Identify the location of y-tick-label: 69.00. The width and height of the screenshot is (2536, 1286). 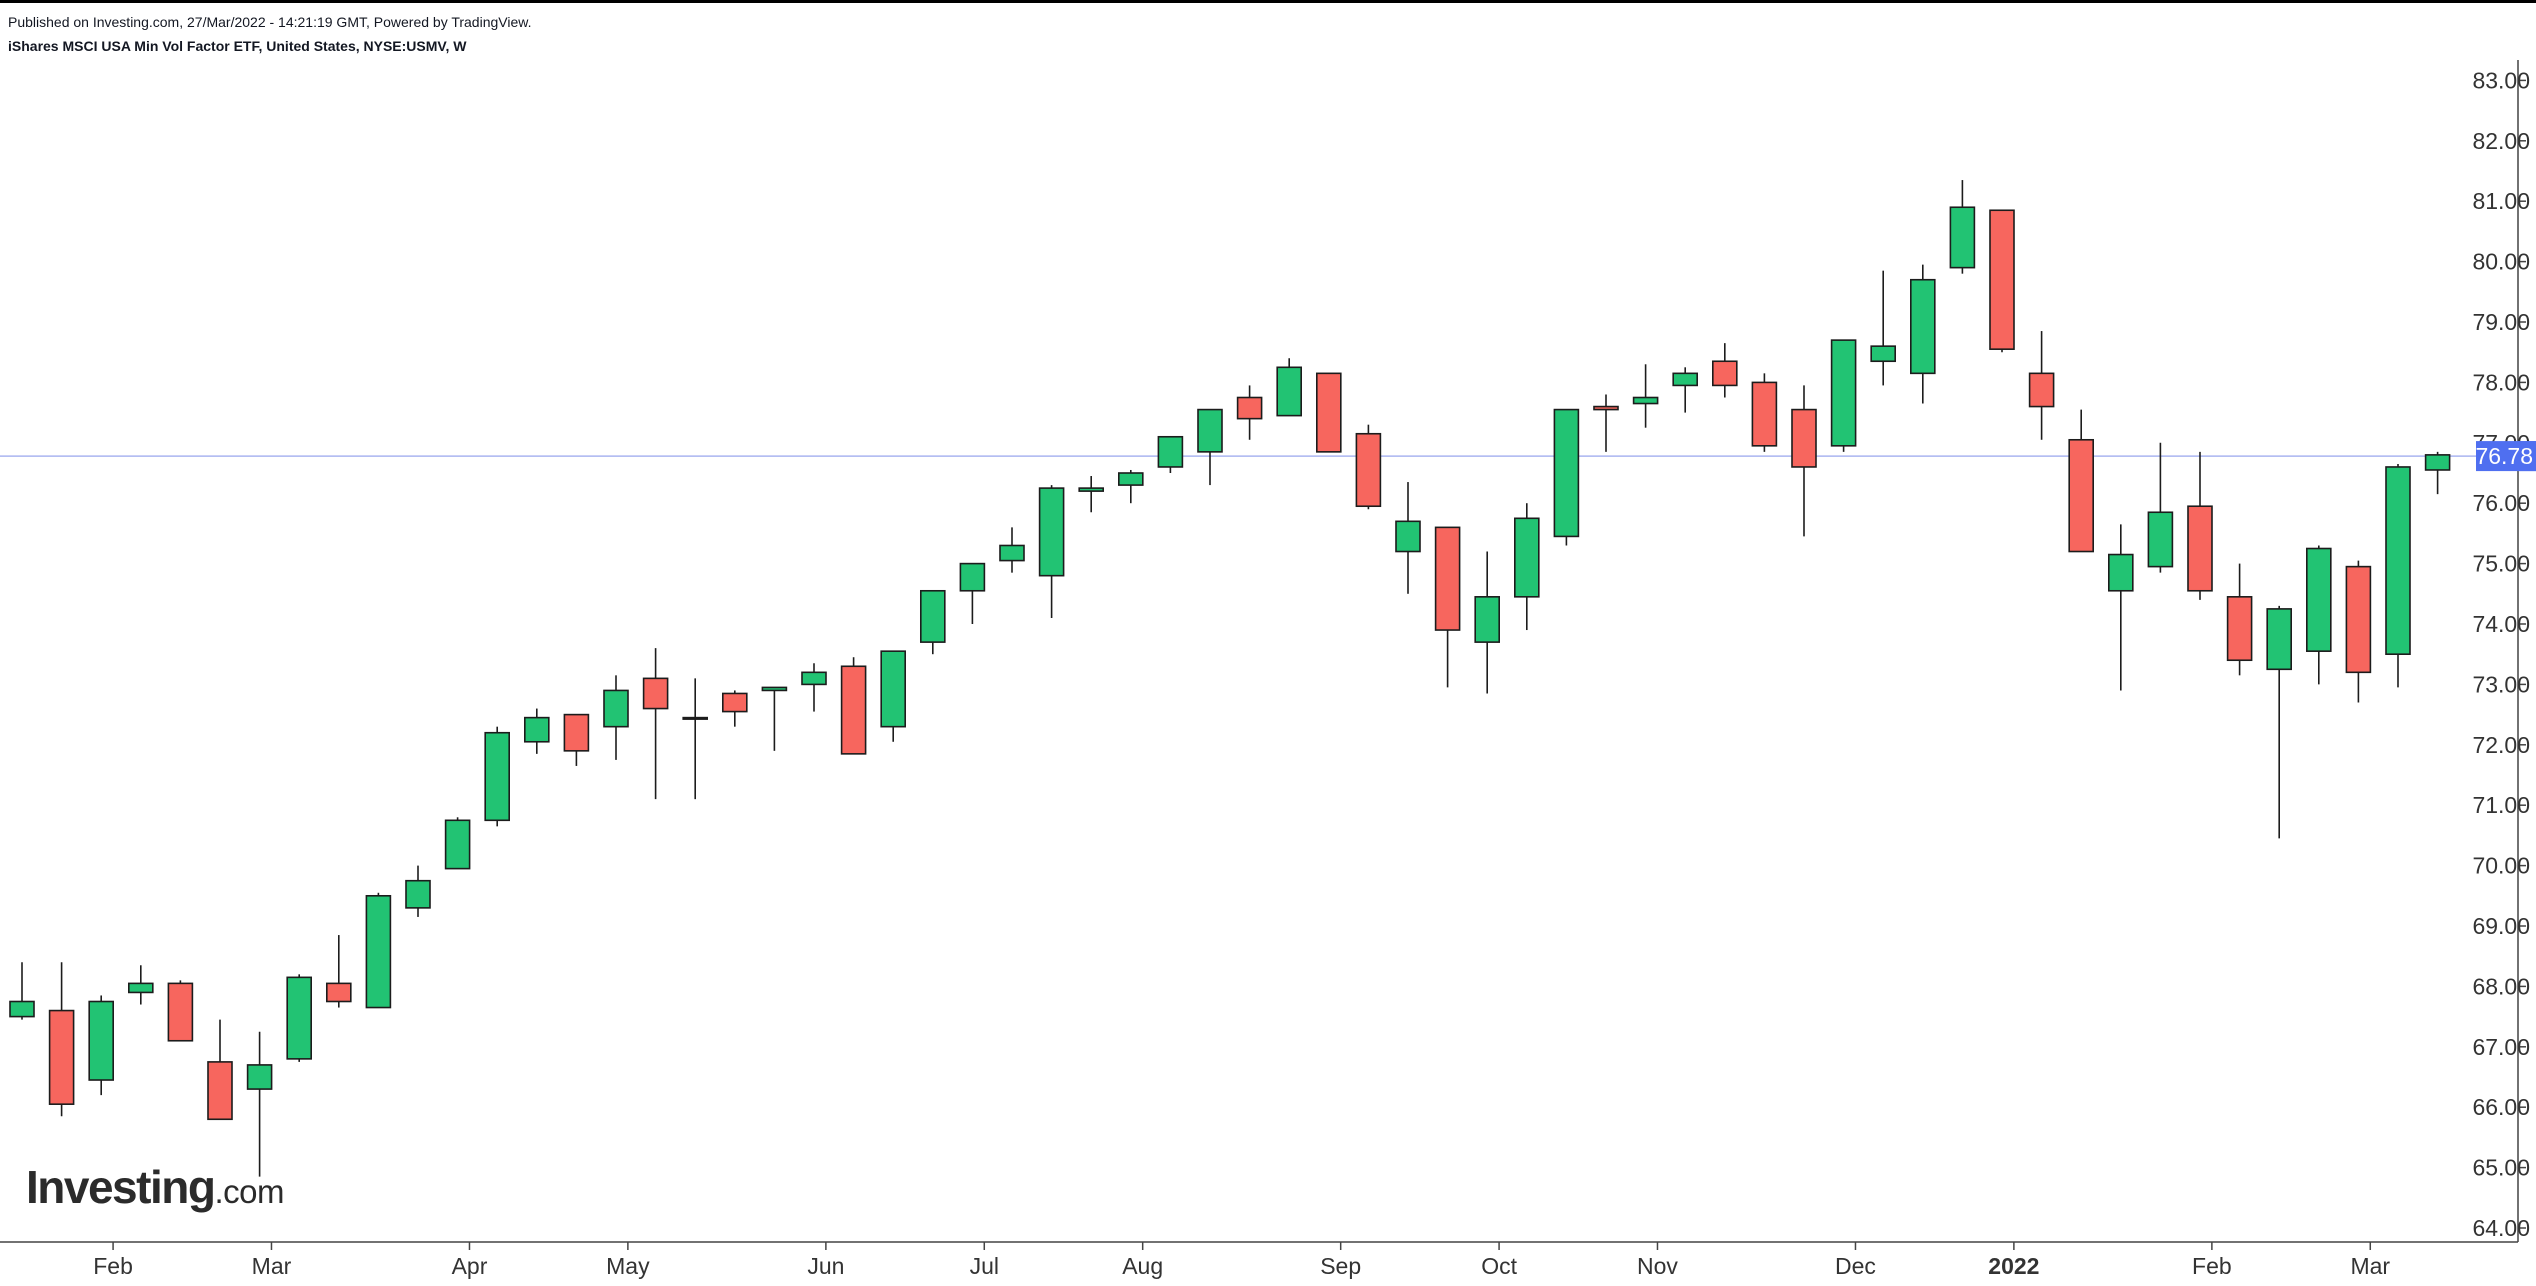
(2501, 926).